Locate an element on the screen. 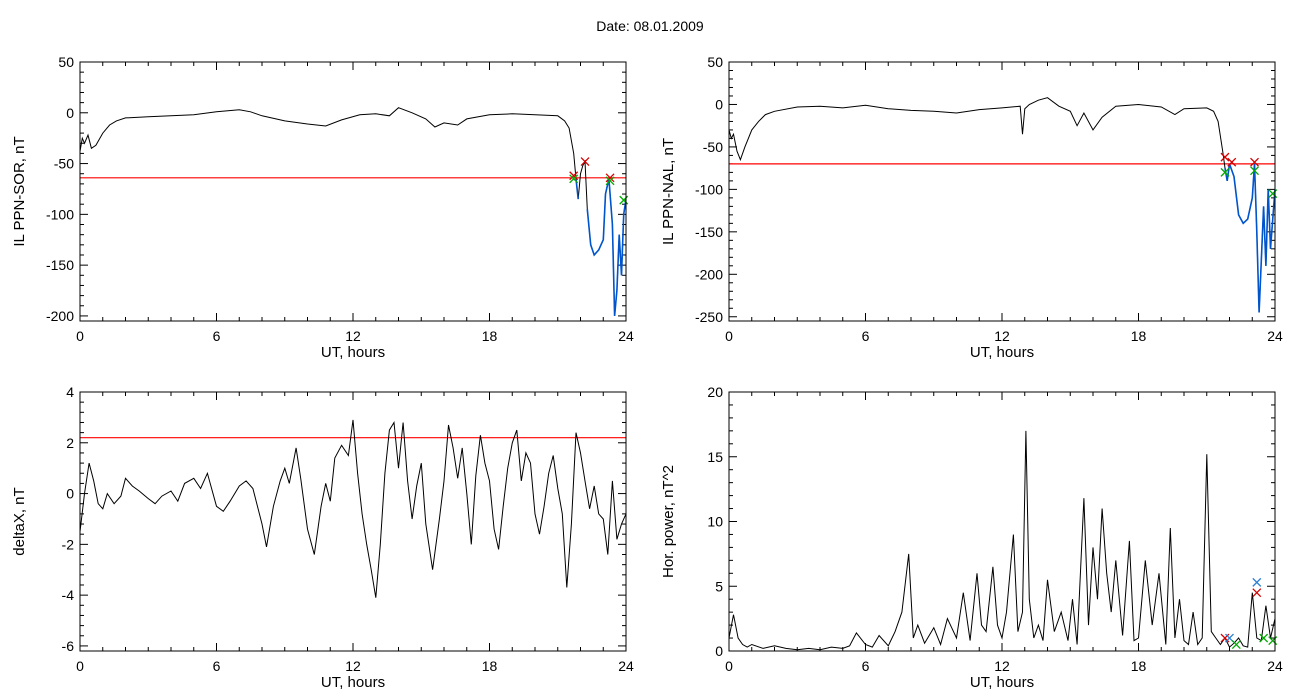 This screenshot has width=1300, height=700. y-tick-label: -4 is located at coordinates (68, 595).